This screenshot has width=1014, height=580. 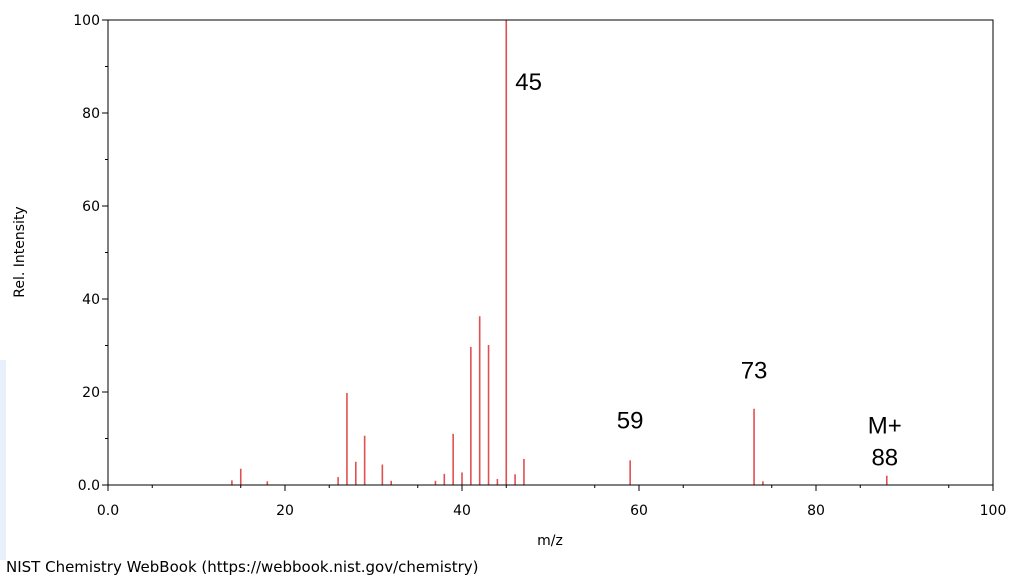 What do you see at coordinates (86, 21) in the screenshot?
I see `y-tick-label-100: 100` at bounding box center [86, 21].